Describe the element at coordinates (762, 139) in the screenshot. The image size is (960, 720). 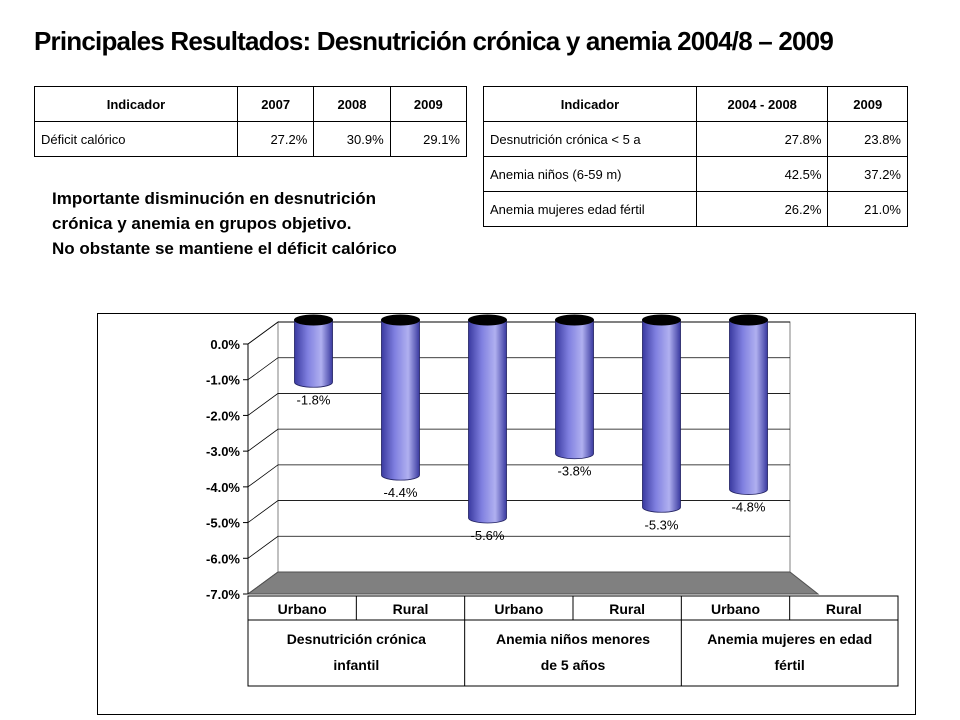
I see `table-cell: 27.8%` at that location.